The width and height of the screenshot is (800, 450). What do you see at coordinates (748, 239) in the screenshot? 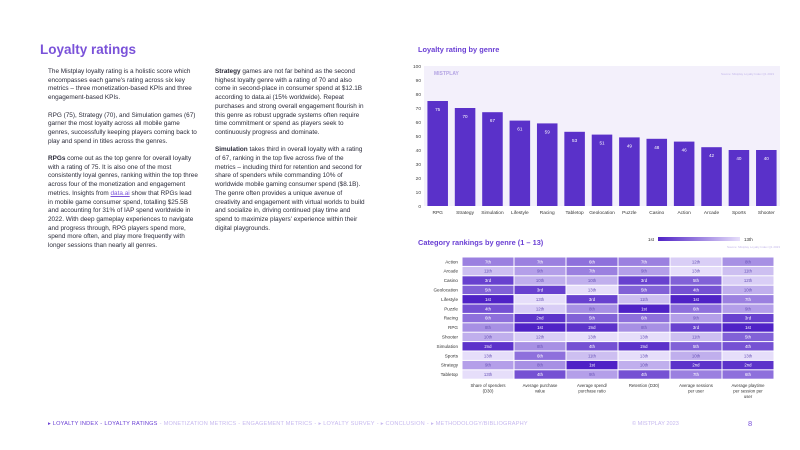
I see `scale-high-label: 13th` at bounding box center [748, 239].